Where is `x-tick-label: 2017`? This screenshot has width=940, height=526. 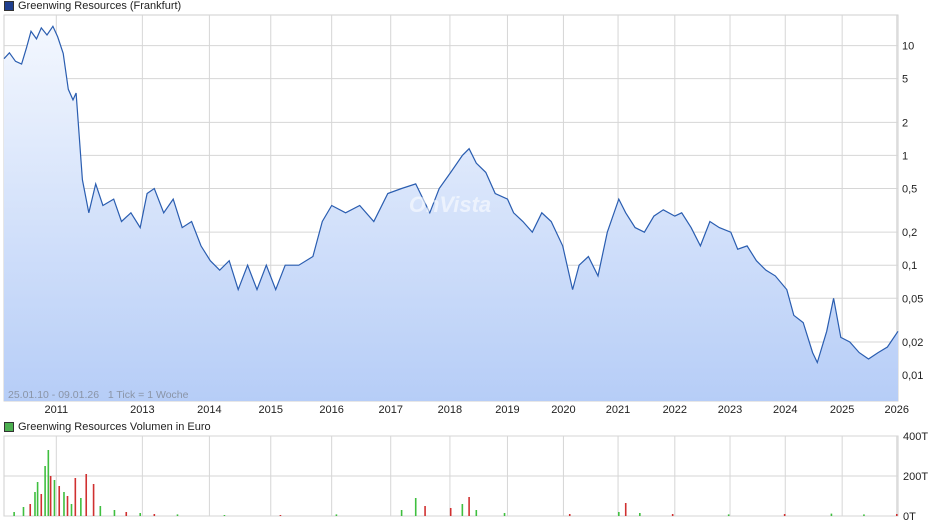
x-tick-label: 2017 is located at coordinates (390, 410).